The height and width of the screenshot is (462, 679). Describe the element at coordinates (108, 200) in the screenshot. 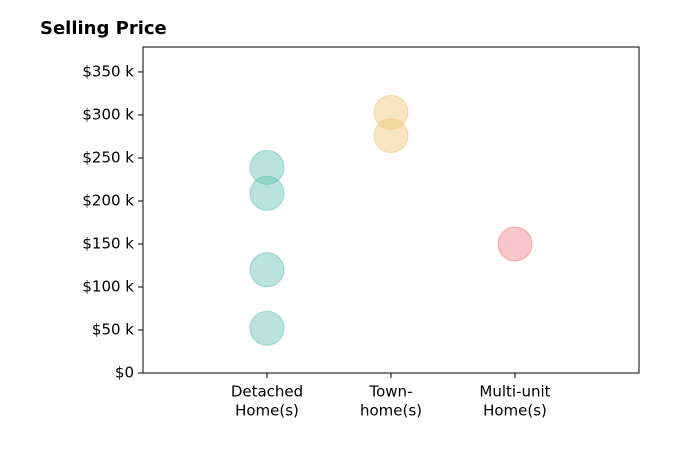

I see `y-tick-label: $200 k` at that location.